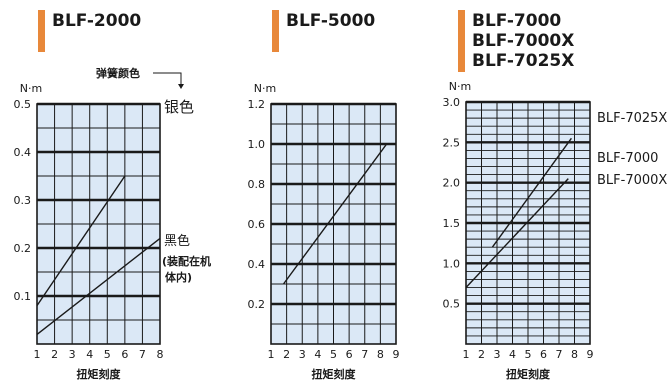  Describe the element at coordinates (330, 21) in the screenshot. I see `chart2-title: BLF-5000` at that location.